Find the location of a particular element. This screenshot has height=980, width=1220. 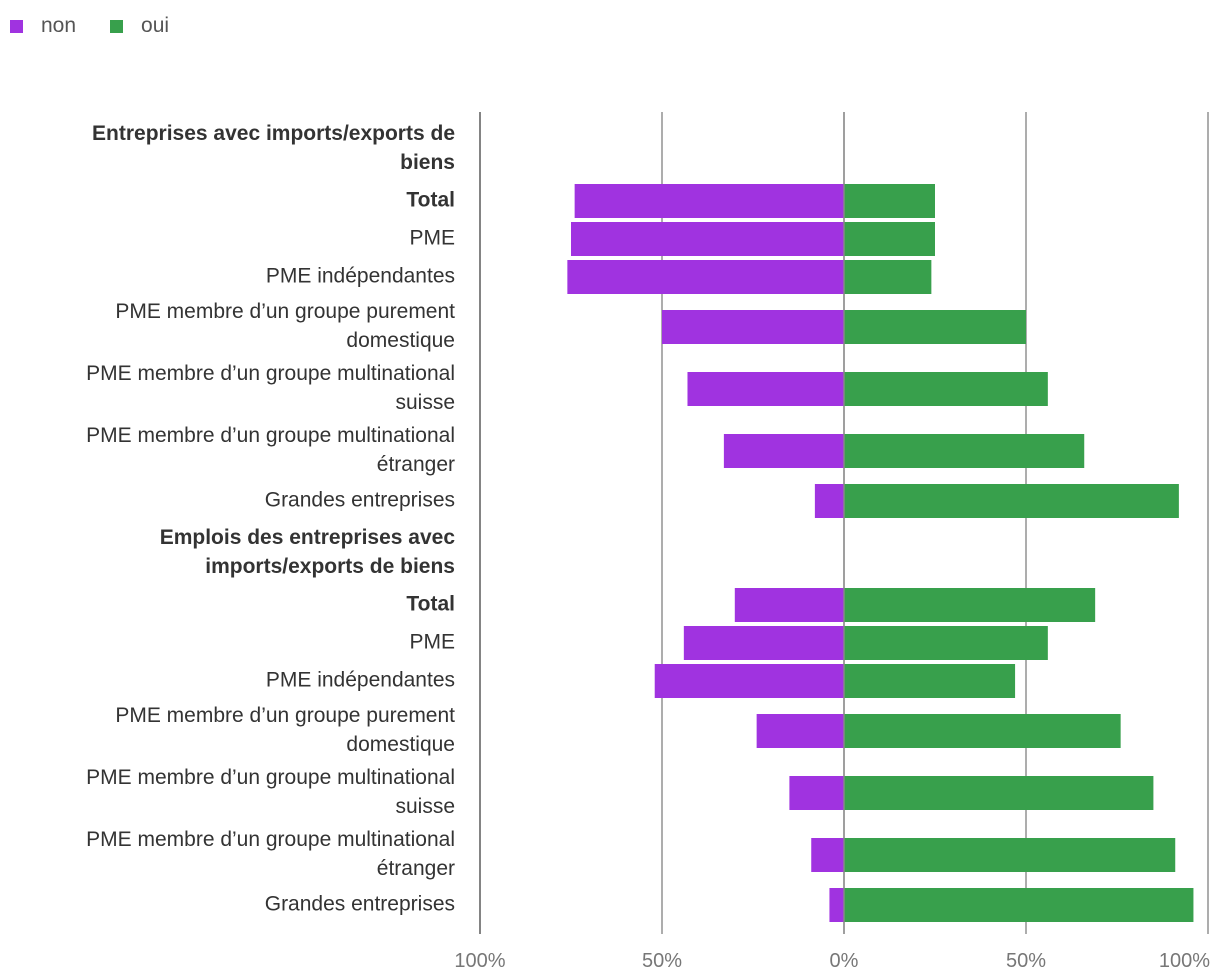

x-tick-label: 0% is located at coordinates (844, 961).